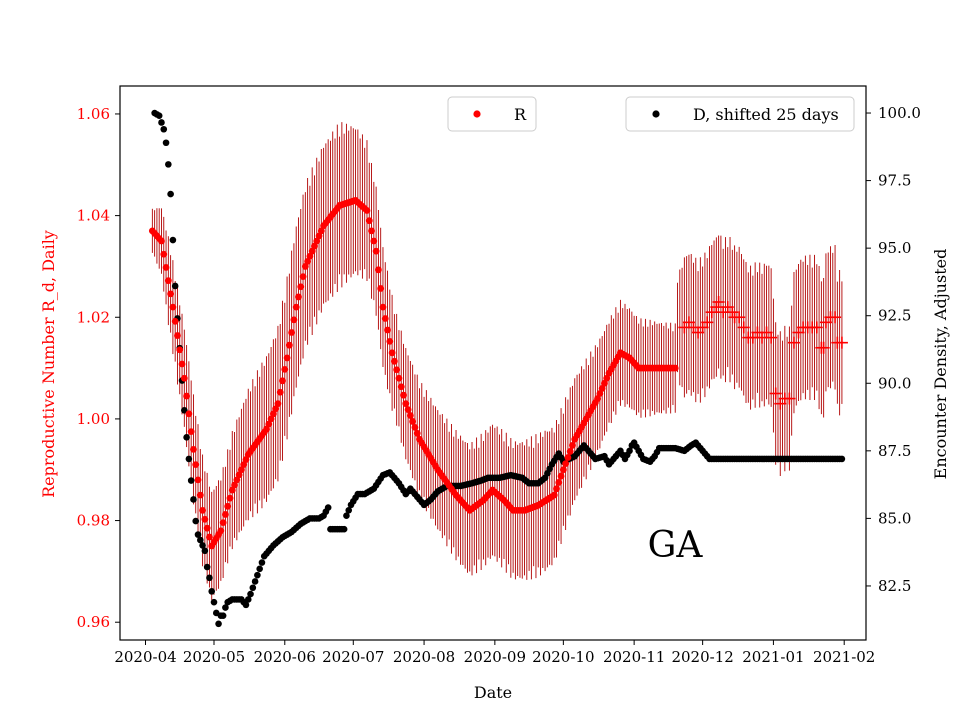  What do you see at coordinates (894, 518) in the screenshot?
I see `y-right-tick-label: 85.0` at bounding box center [894, 518].